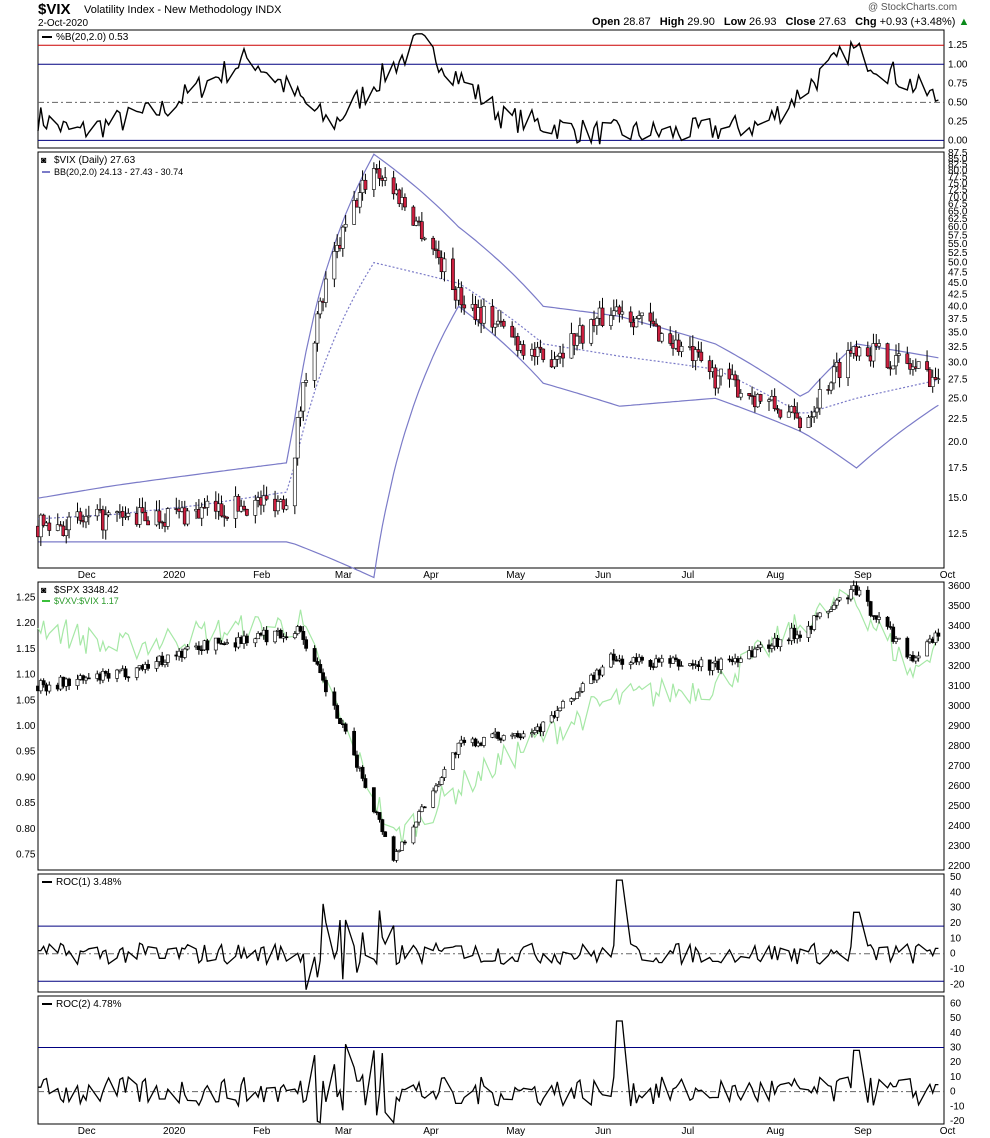 This screenshot has height=1138, width=990. Describe the element at coordinates (958, 177) in the screenshot. I see `y-tick-label: 77.5` at that location.